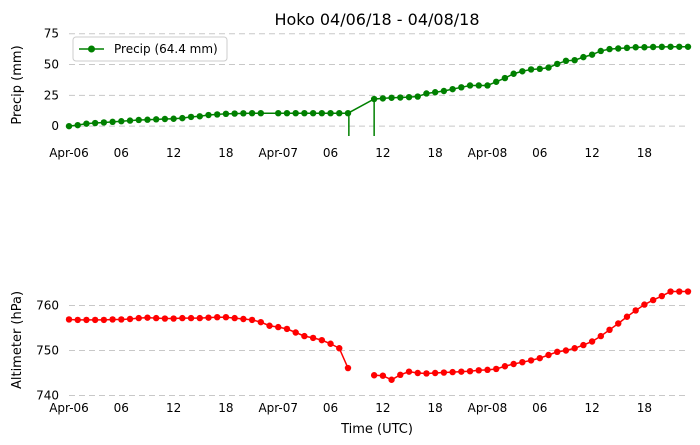 This screenshot has width=700, height=445. What do you see at coordinates (47, 396) in the screenshot?
I see `altimeter-y-tick-label: 740` at bounding box center [47, 396].